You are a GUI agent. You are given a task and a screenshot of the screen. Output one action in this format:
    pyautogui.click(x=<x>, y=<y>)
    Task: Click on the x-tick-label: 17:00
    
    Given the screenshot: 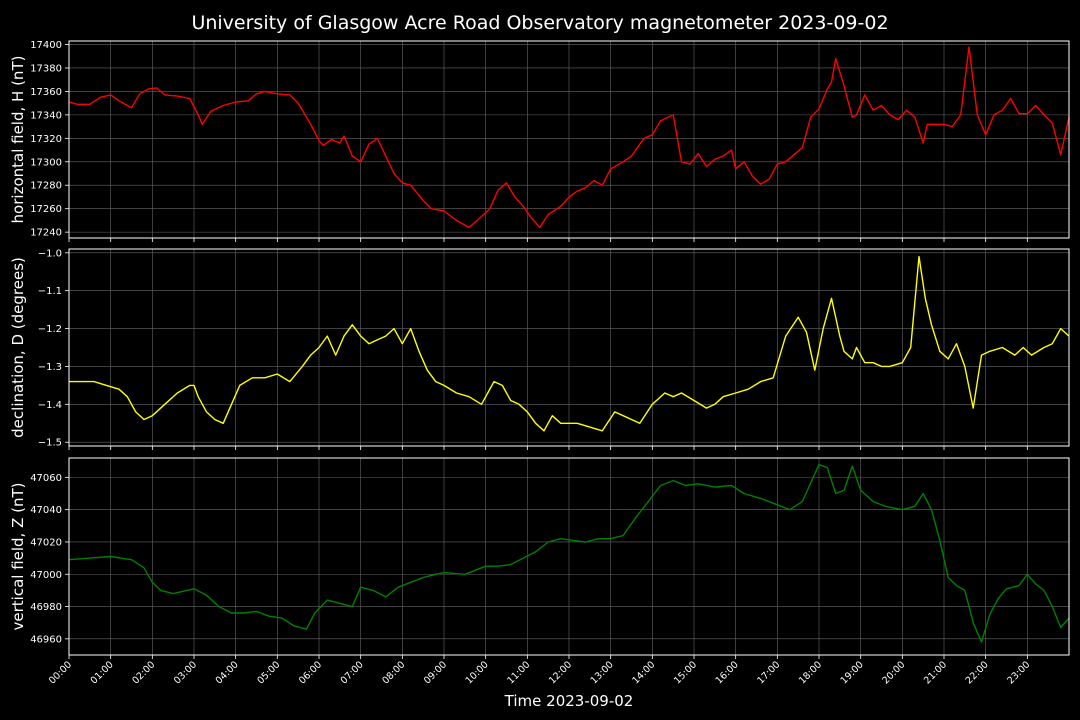 What is the action you would take?
    pyautogui.click(x=768, y=672)
    